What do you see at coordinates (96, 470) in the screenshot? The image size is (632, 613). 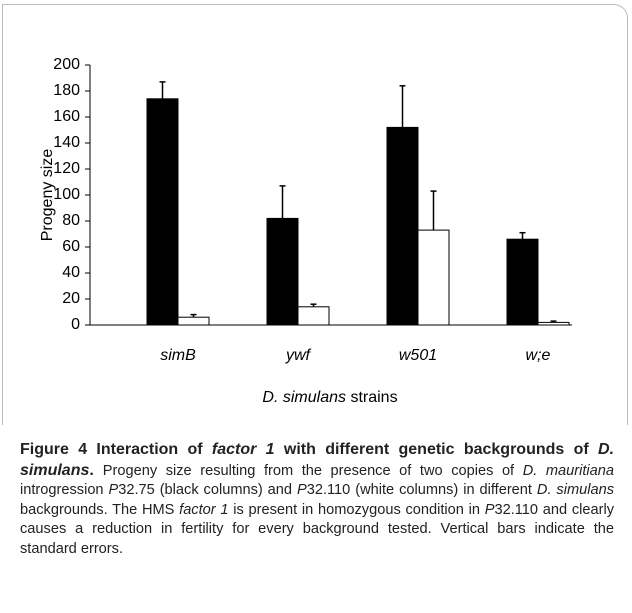 I see `caption-text: .` at bounding box center [96, 470].